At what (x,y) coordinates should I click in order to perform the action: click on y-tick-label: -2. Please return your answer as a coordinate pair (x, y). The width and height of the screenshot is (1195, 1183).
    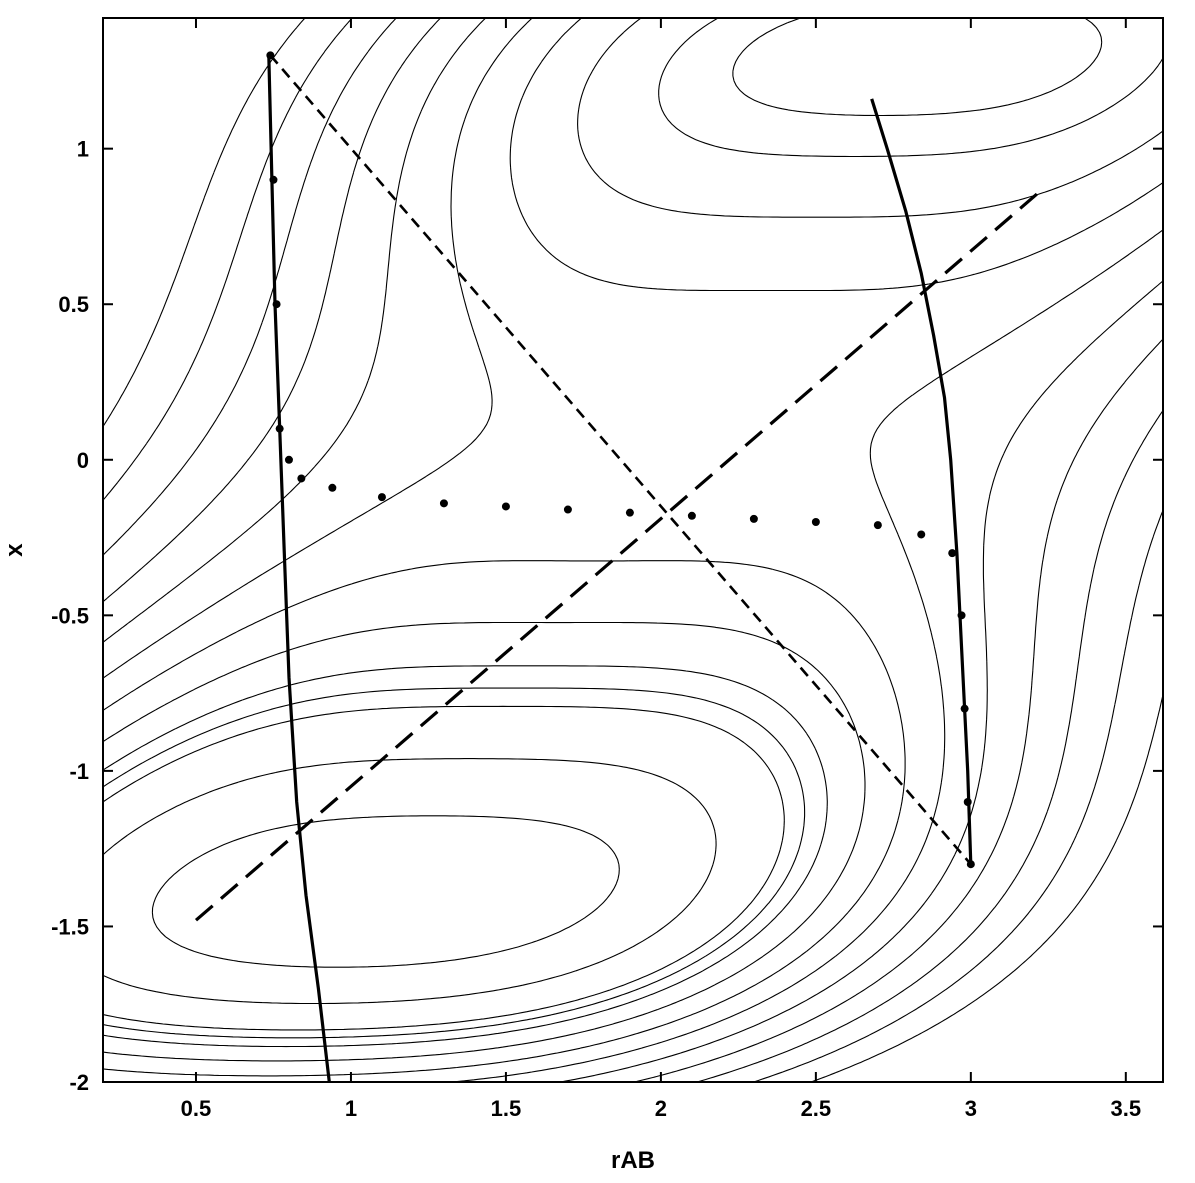
    Looking at the image, I should click on (79, 1082).